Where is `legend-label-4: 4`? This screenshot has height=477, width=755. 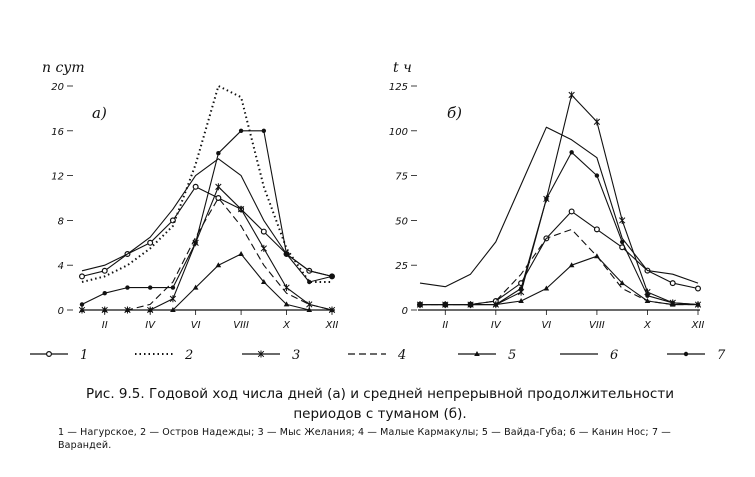 legend-label-4: 4 is located at coordinates (401, 355).